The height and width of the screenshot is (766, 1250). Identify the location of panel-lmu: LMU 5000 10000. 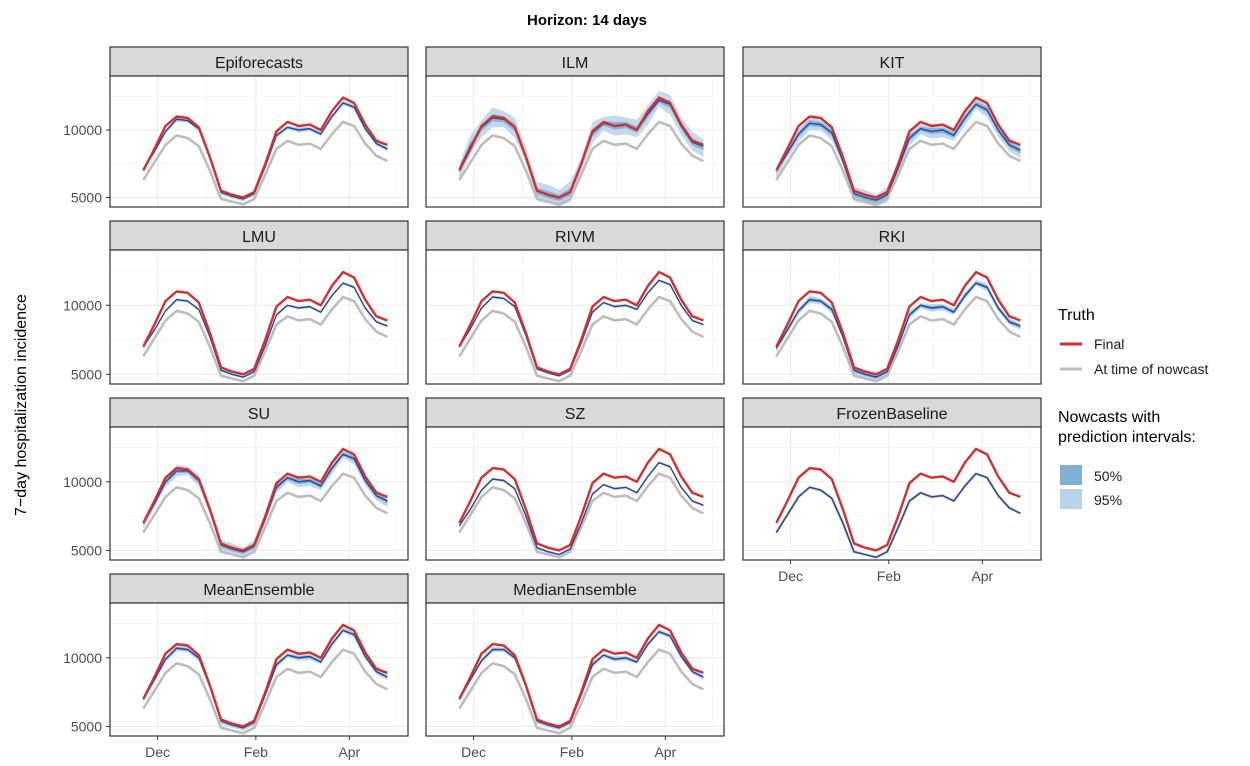
(236, 302).